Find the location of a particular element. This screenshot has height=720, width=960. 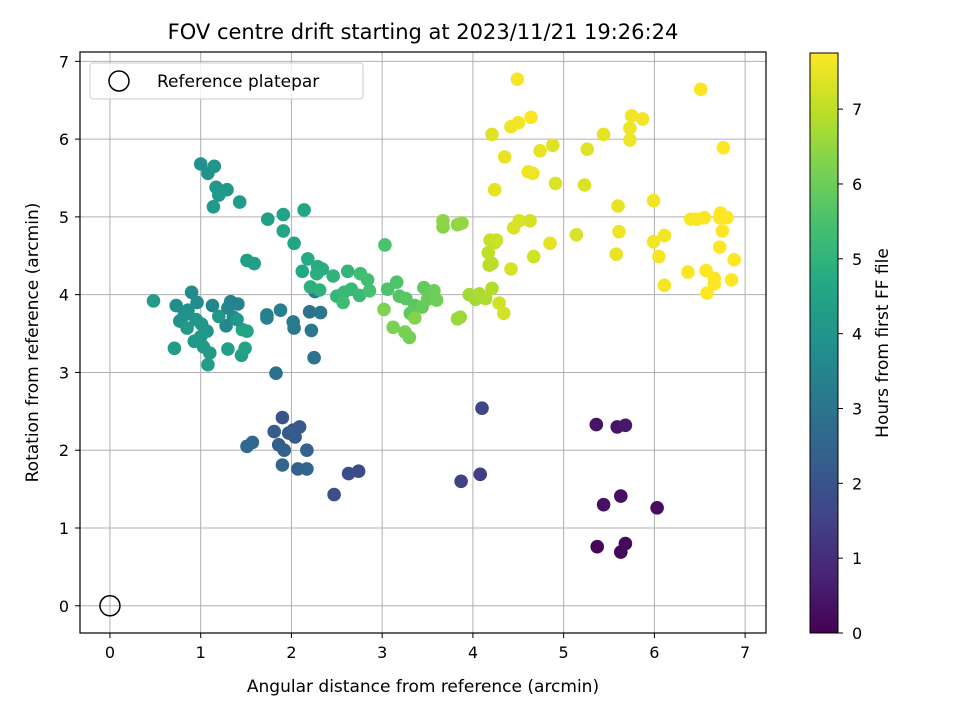

x-tick-label: 6 is located at coordinates (654, 652).